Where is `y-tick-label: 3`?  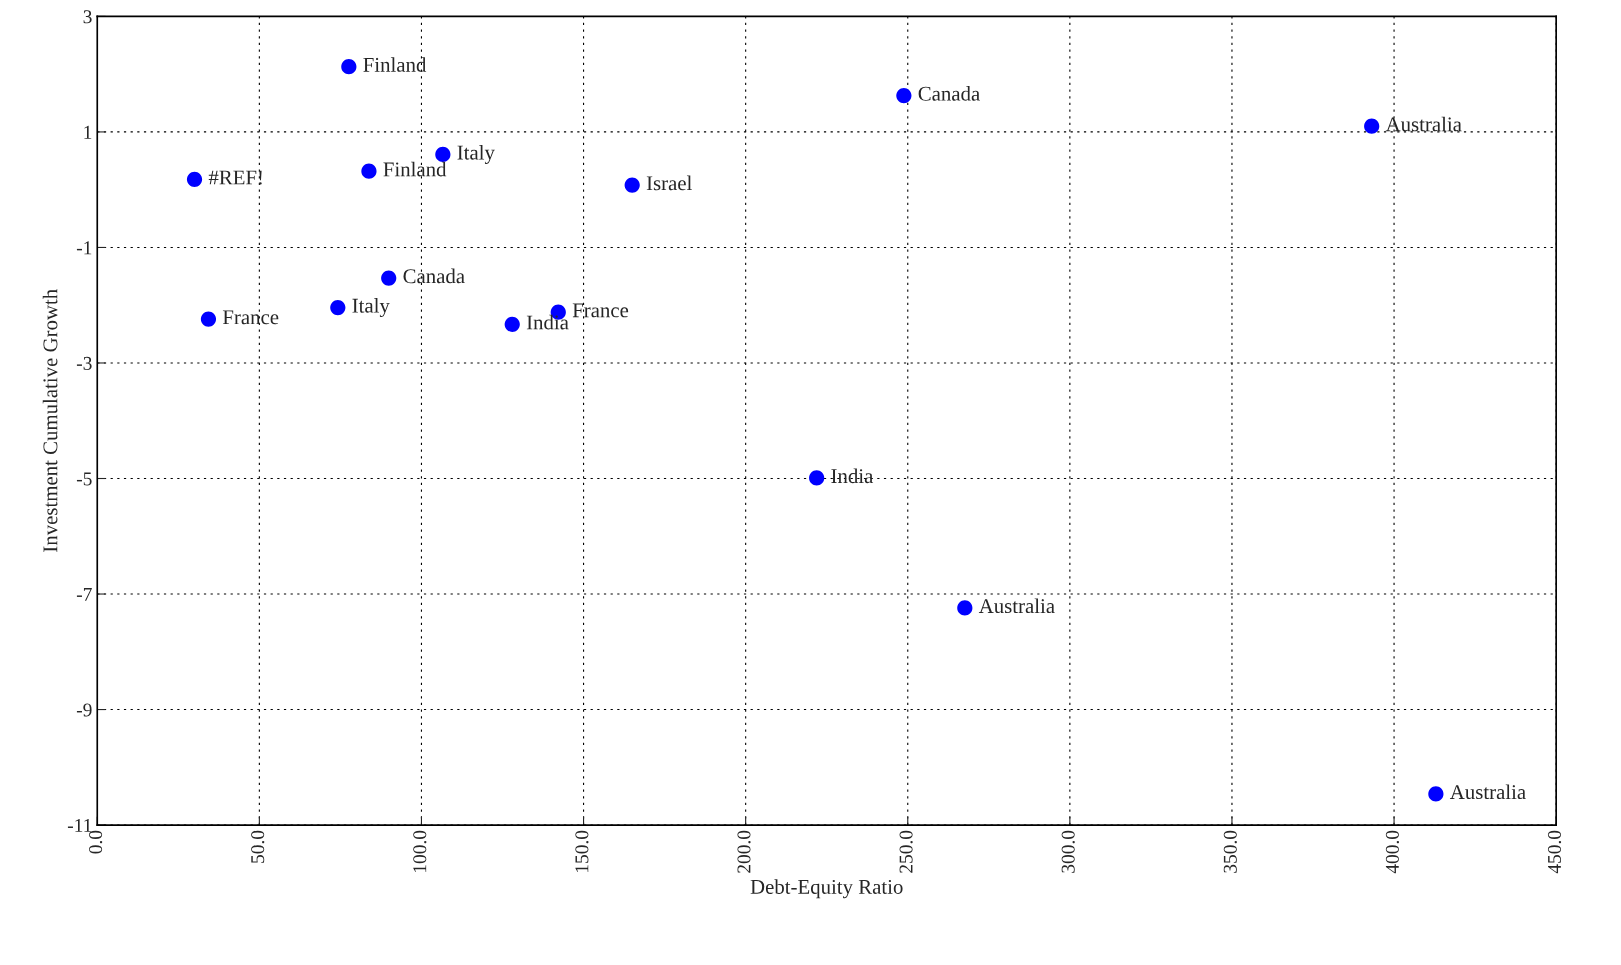 y-tick-label: 3 is located at coordinates (87, 17).